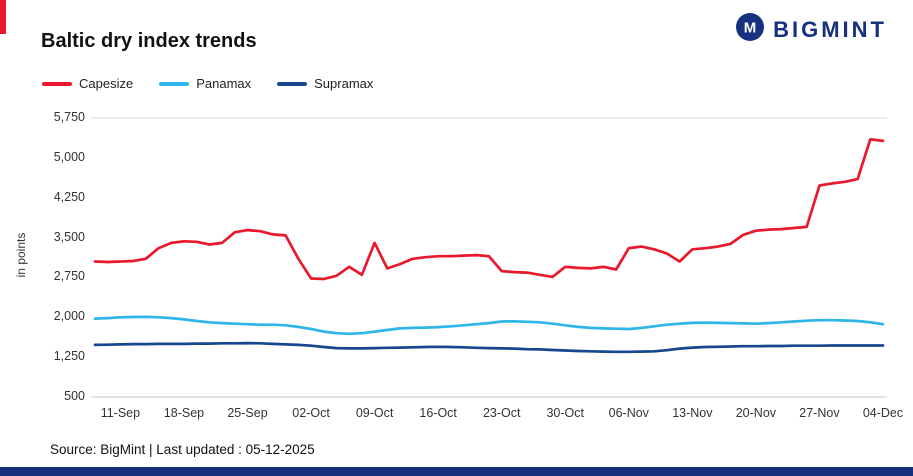 This screenshot has height=476, width=913. Describe the element at coordinates (374, 413) in the screenshot. I see `x-tick-label: 09-Oct` at that location.